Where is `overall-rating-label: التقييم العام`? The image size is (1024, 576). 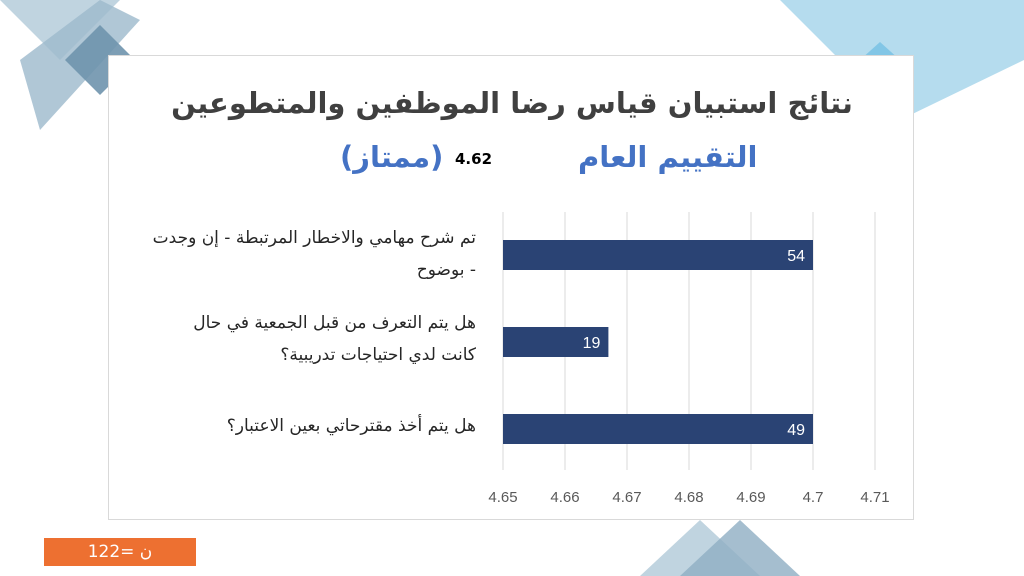 overall-rating-label: التقييم العام is located at coordinates (668, 157).